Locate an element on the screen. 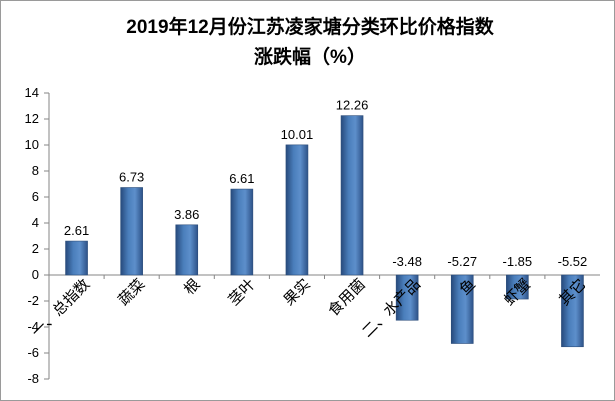  y-tick-label: -4 is located at coordinates (33, 326).